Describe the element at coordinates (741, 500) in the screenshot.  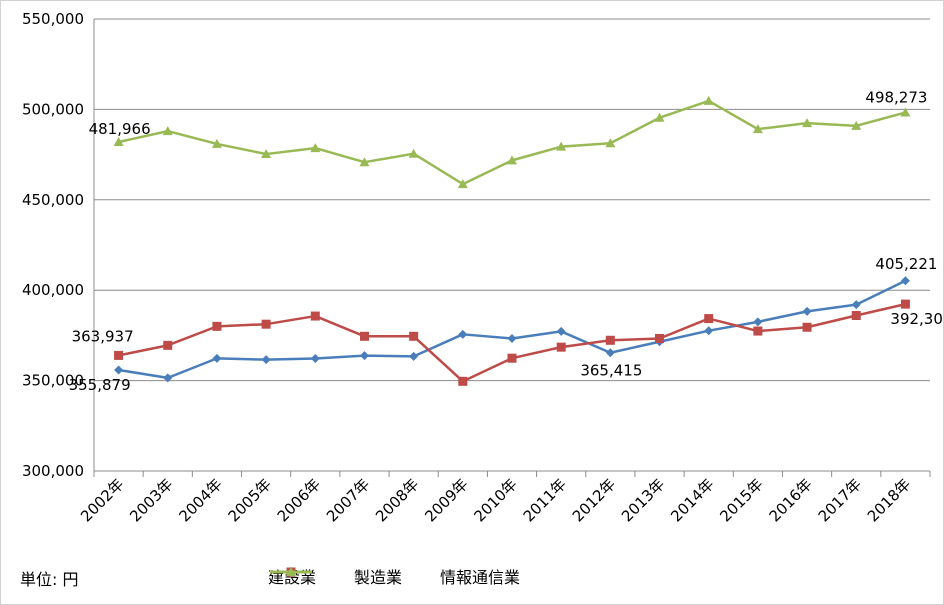
I see `x-tick-label: 2015年` at that location.